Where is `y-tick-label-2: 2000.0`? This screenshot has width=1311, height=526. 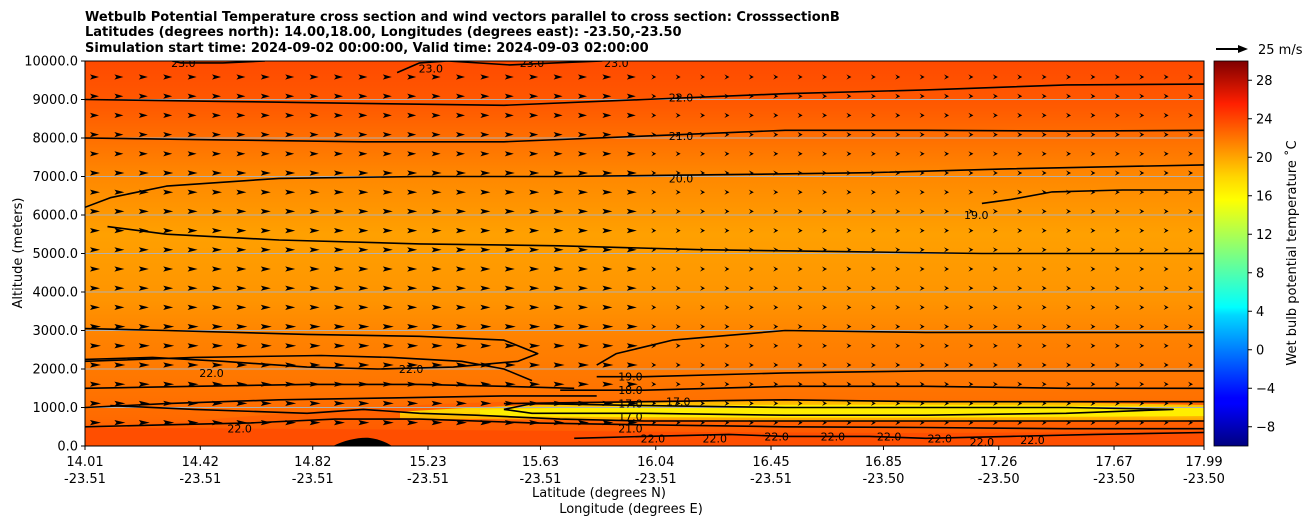 y-tick-label-2: 2000.0 is located at coordinates (56, 370).